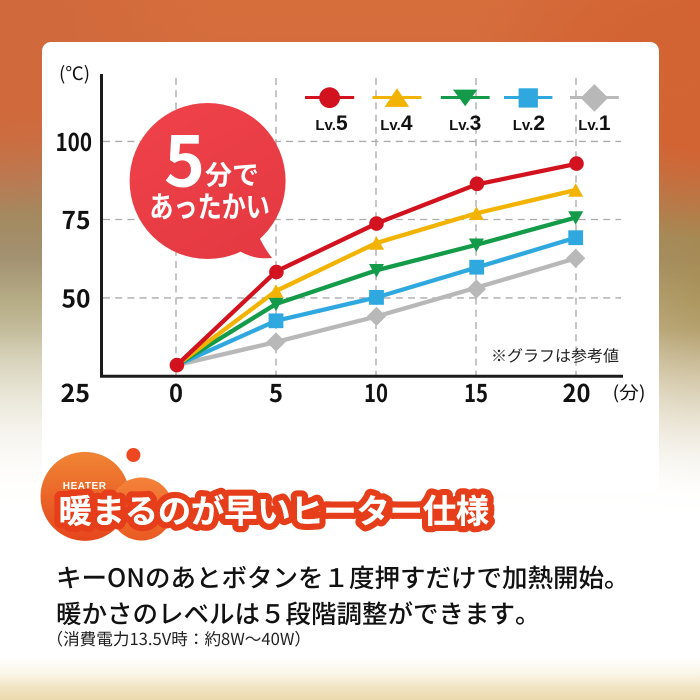 This screenshot has height=700, width=700. Describe the element at coordinates (594, 123) in the screenshot. I see `svg-text: Lv.1` at that location.